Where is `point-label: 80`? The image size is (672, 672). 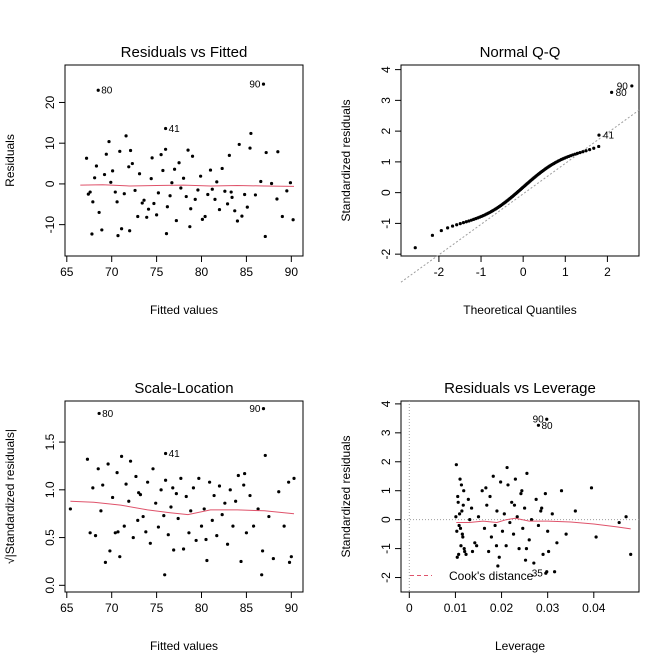 point-label: 80 is located at coordinates (107, 91).